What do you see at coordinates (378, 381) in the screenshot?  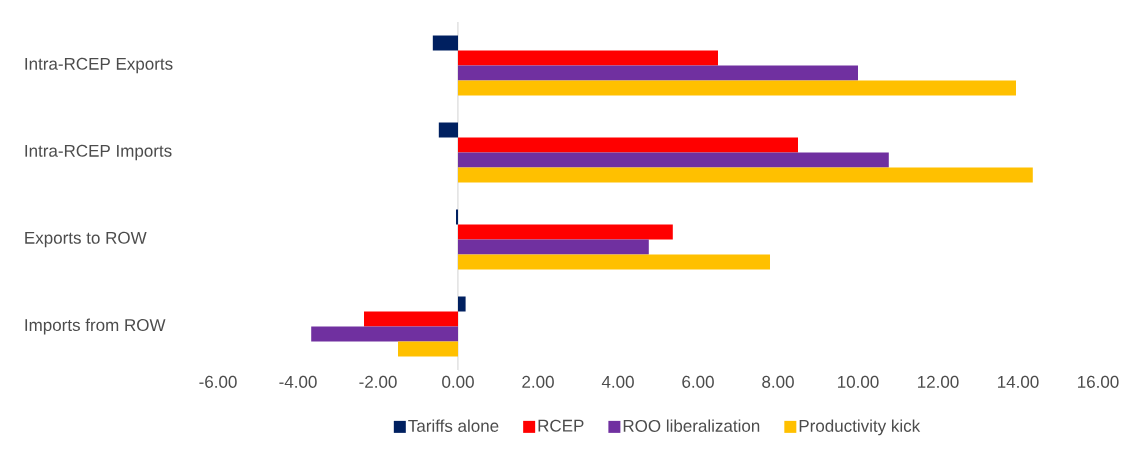 I see `x-tick-label: -2.00` at bounding box center [378, 381].